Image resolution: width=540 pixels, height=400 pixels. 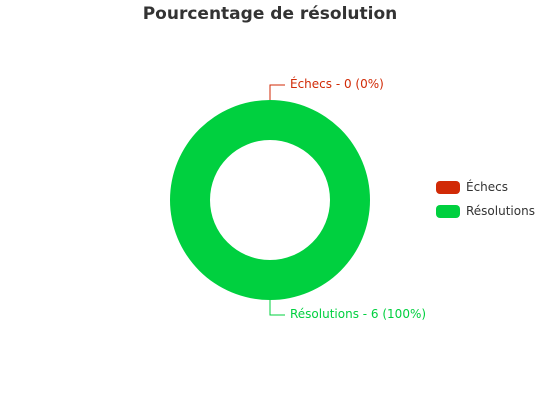 I want to click on callout-label-0: Échecs - 0 (0%), so click(x=337, y=83).